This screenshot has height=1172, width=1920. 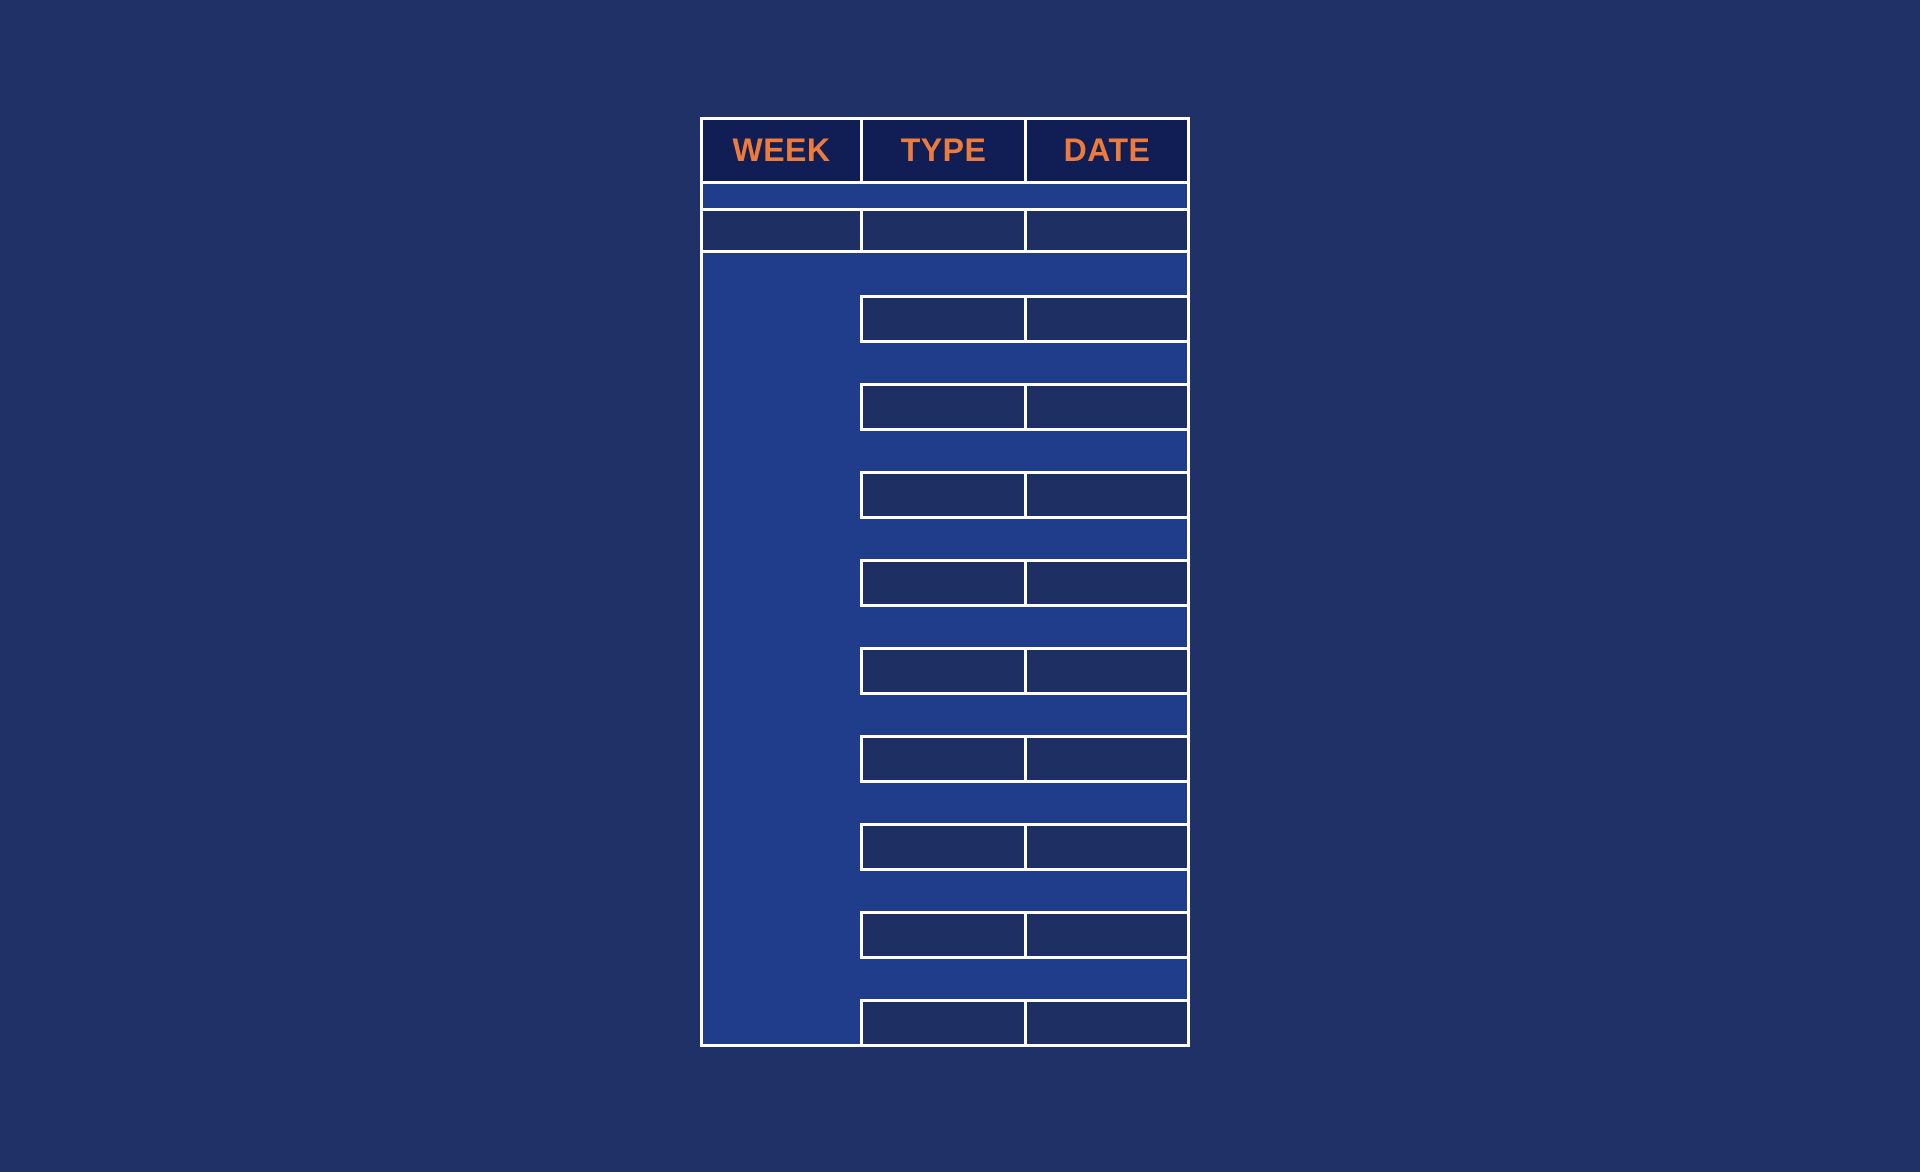 I want to click on header-cell-week: WEEK, so click(x=781, y=150).